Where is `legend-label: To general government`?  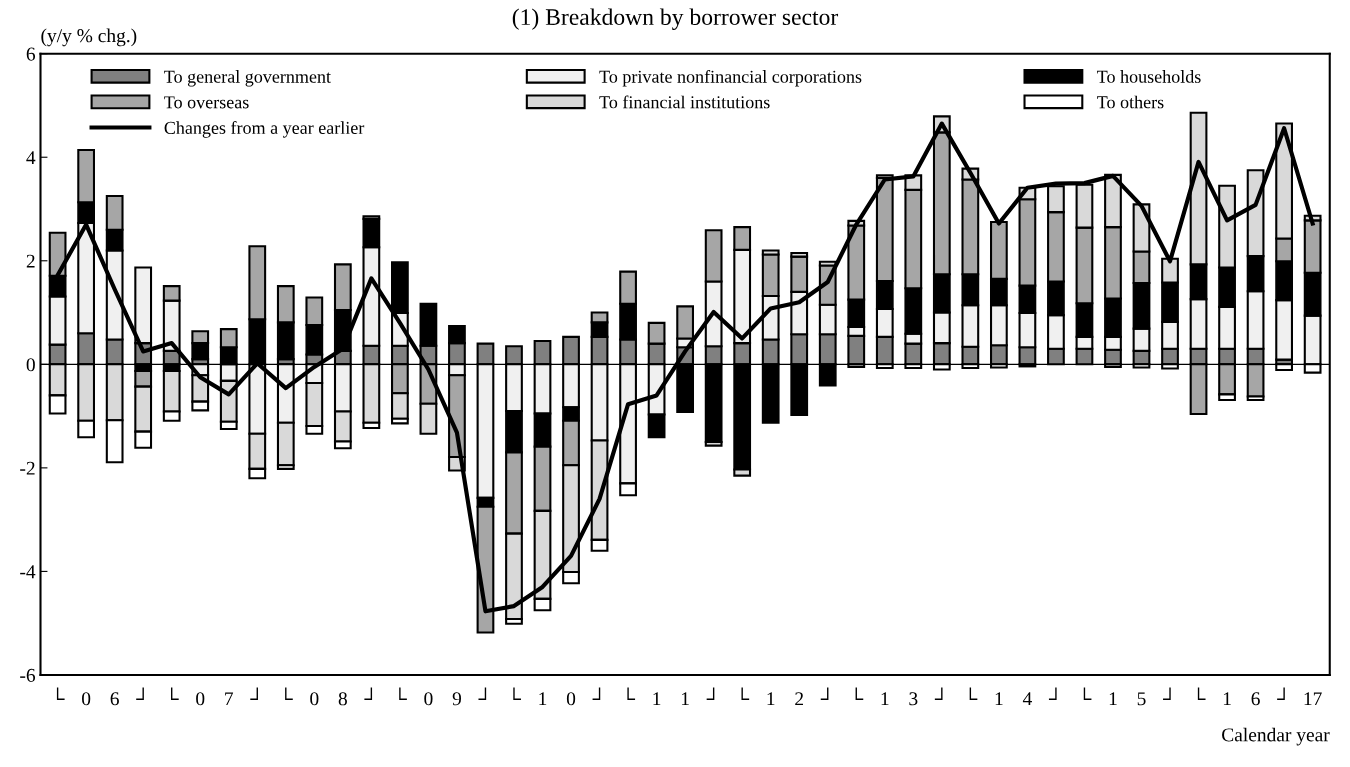
legend-label: To general government is located at coordinates (247, 78).